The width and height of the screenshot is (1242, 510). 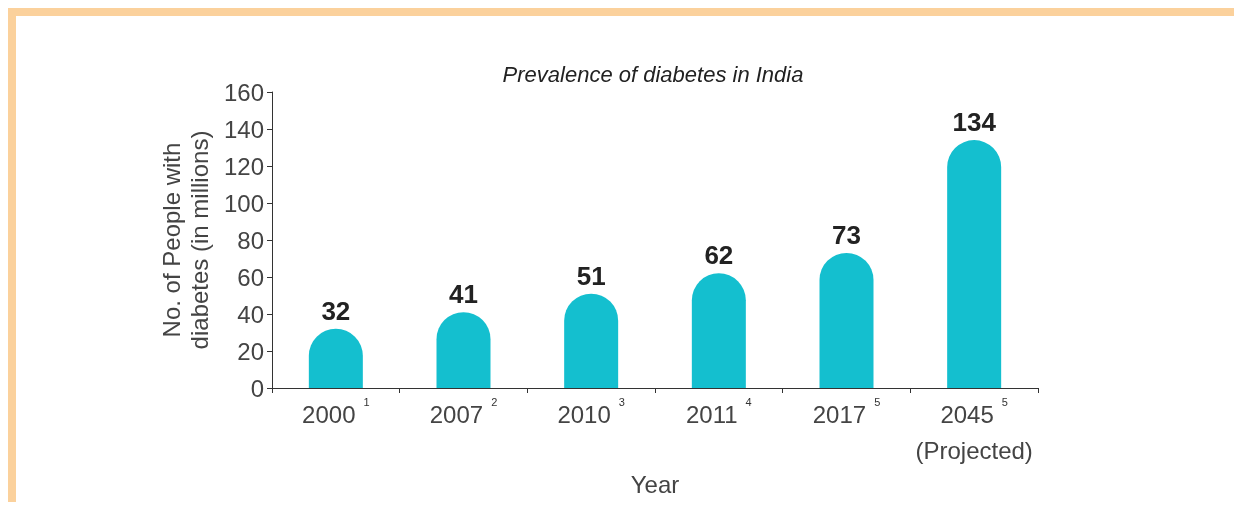 What do you see at coordinates (185, 240) in the screenshot?
I see `y-axis-title: No. of People with diabetes (in millions)` at bounding box center [185, 240].